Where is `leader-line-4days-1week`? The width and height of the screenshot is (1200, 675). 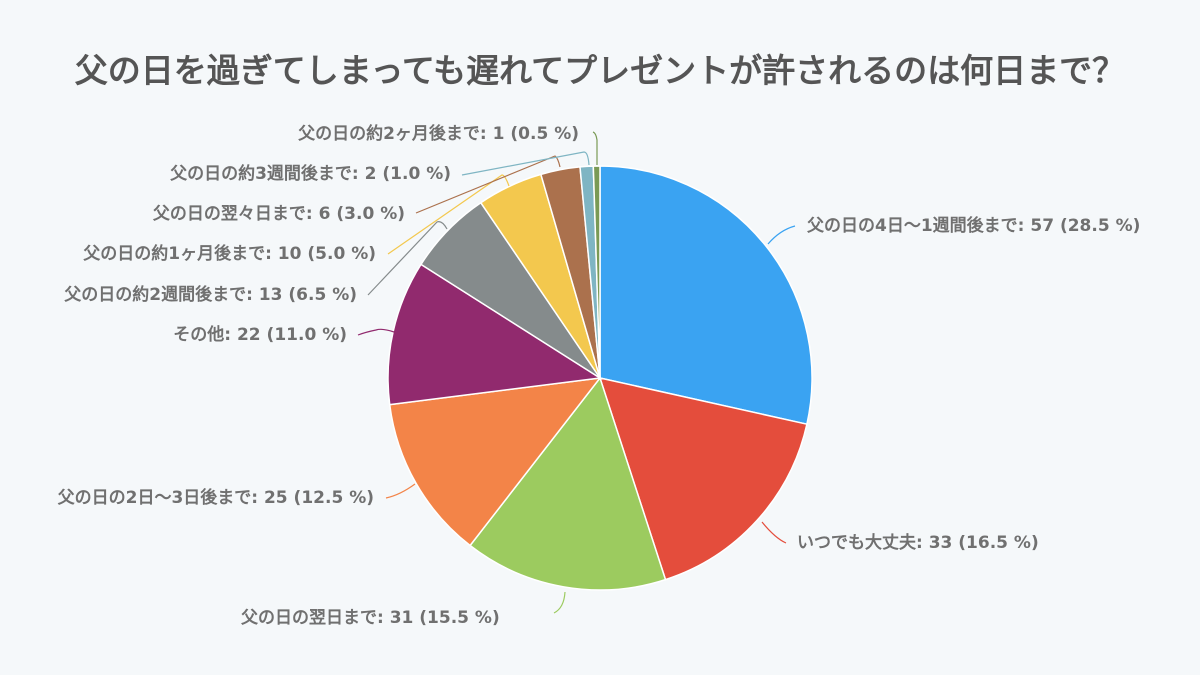 leader-line-4days-1week is located at coordinates (781, 235).